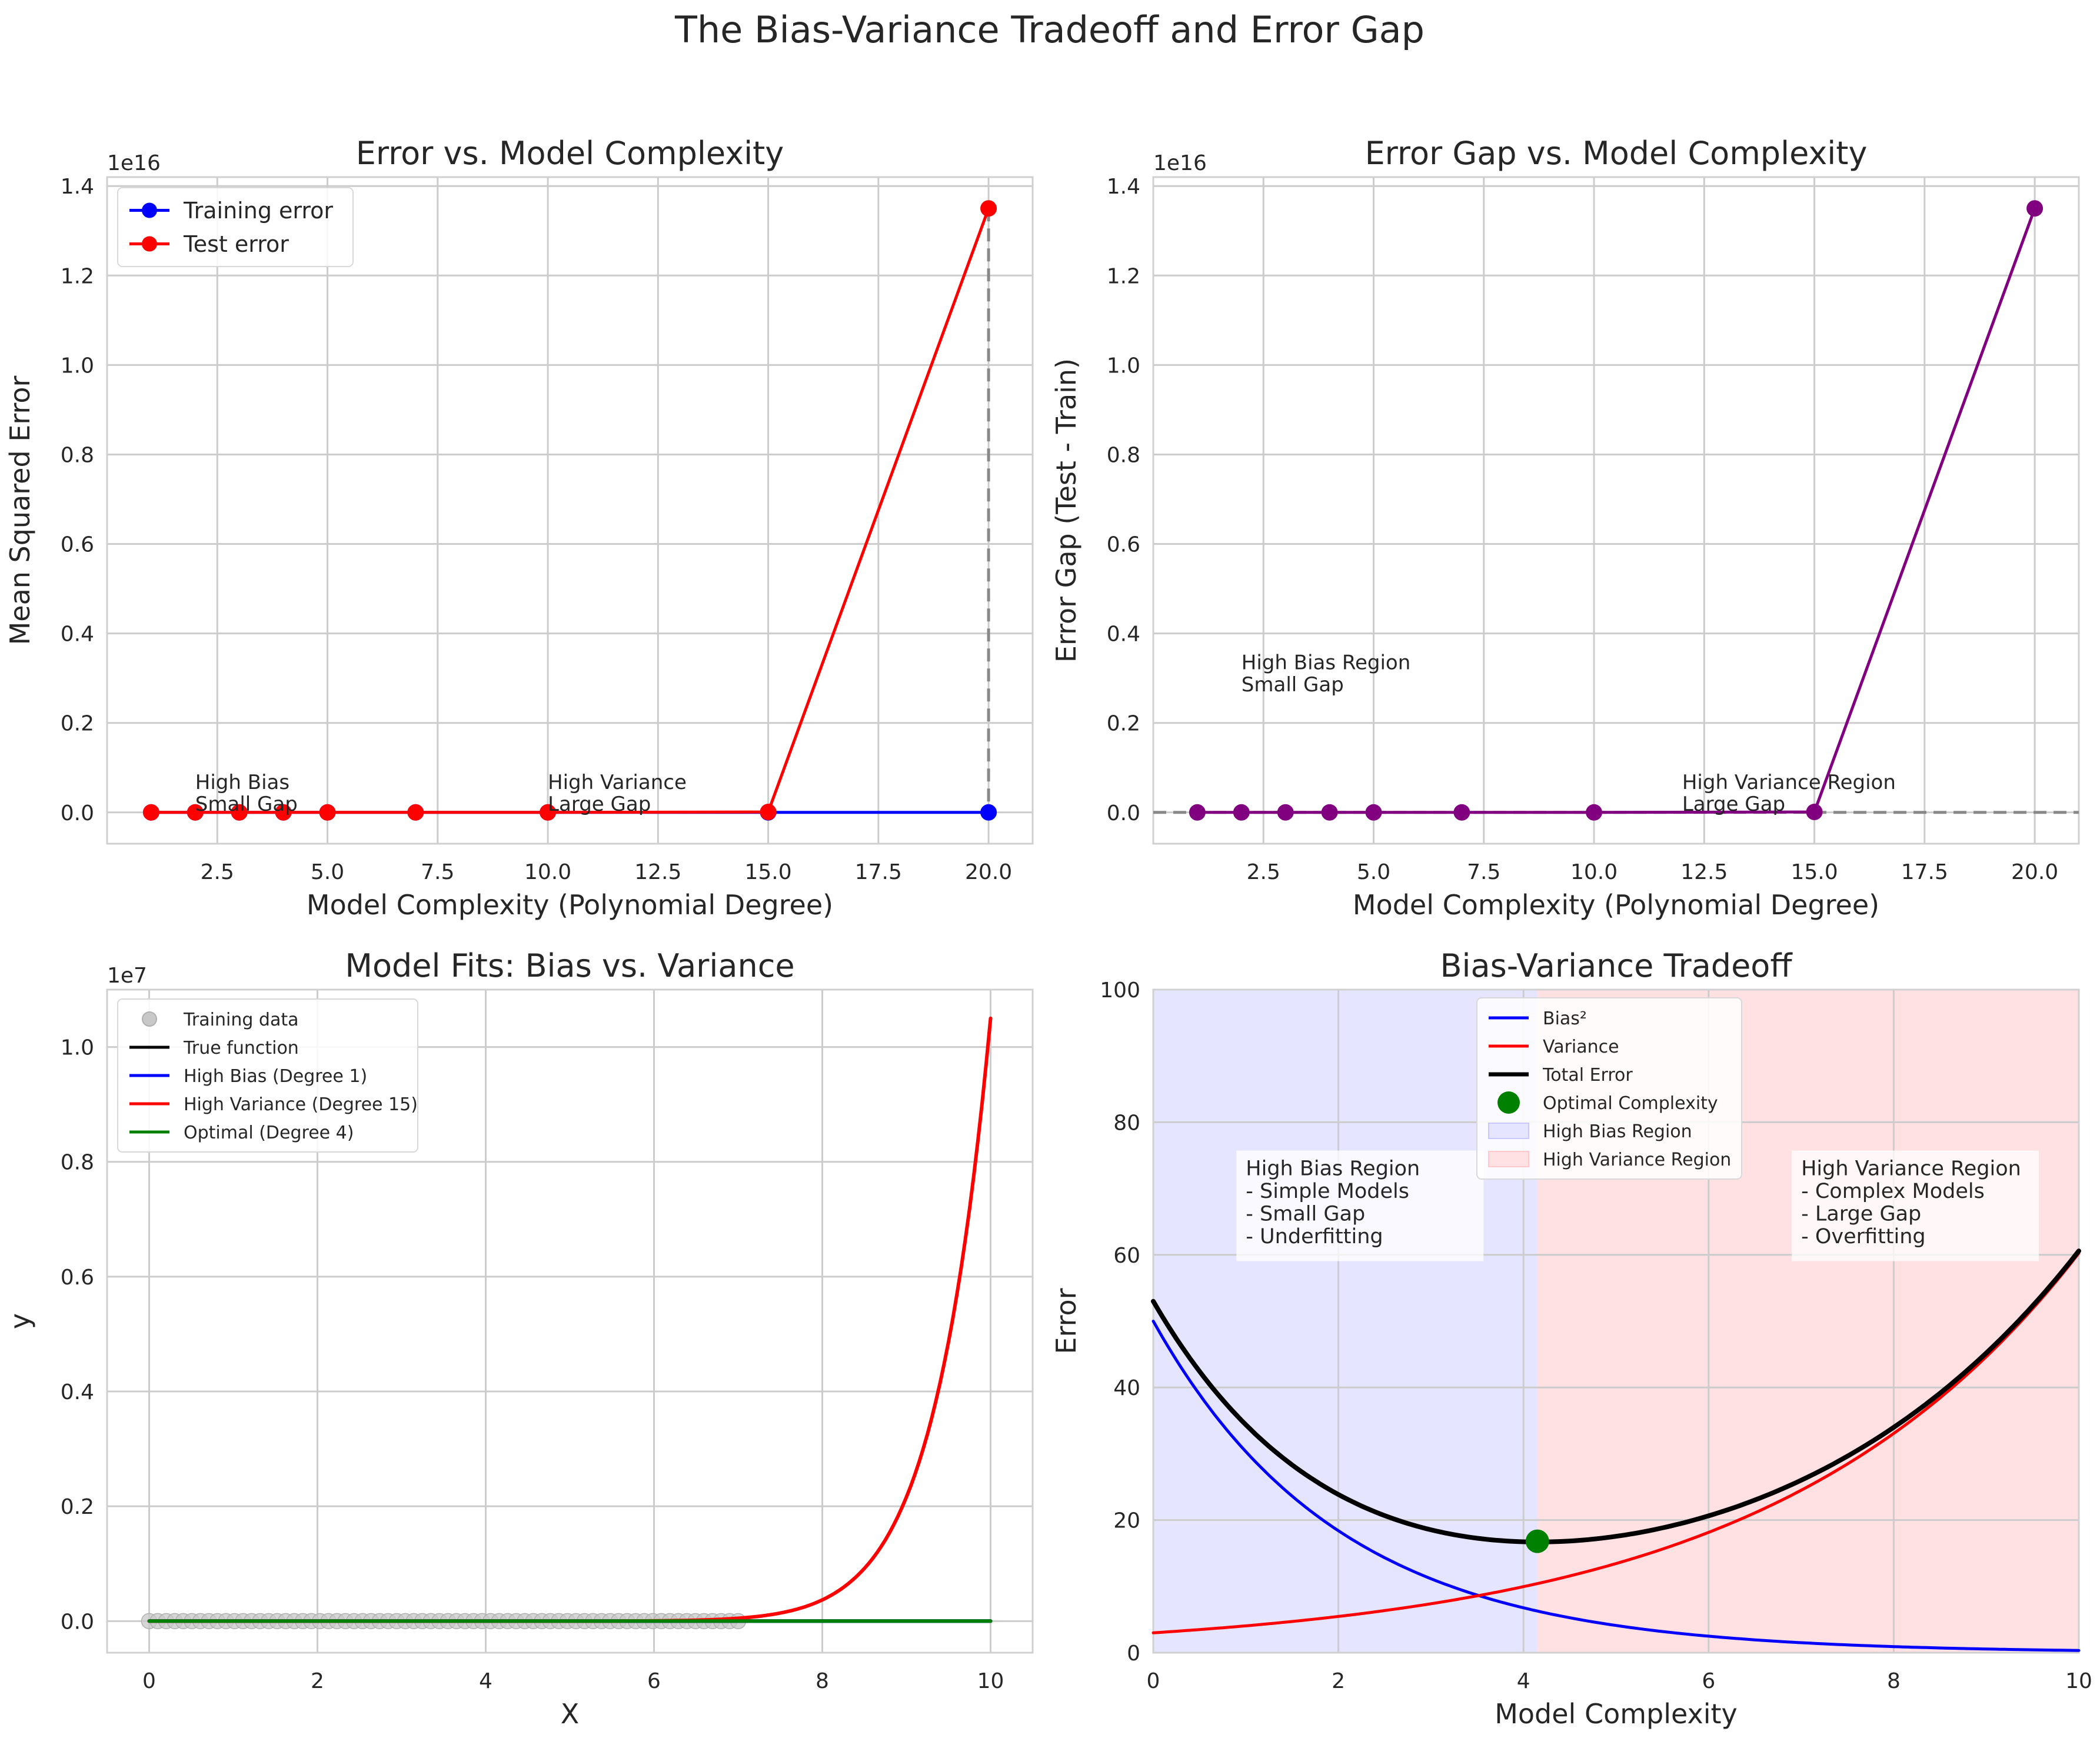  I want to click on test-error-line, so click(569, 510).